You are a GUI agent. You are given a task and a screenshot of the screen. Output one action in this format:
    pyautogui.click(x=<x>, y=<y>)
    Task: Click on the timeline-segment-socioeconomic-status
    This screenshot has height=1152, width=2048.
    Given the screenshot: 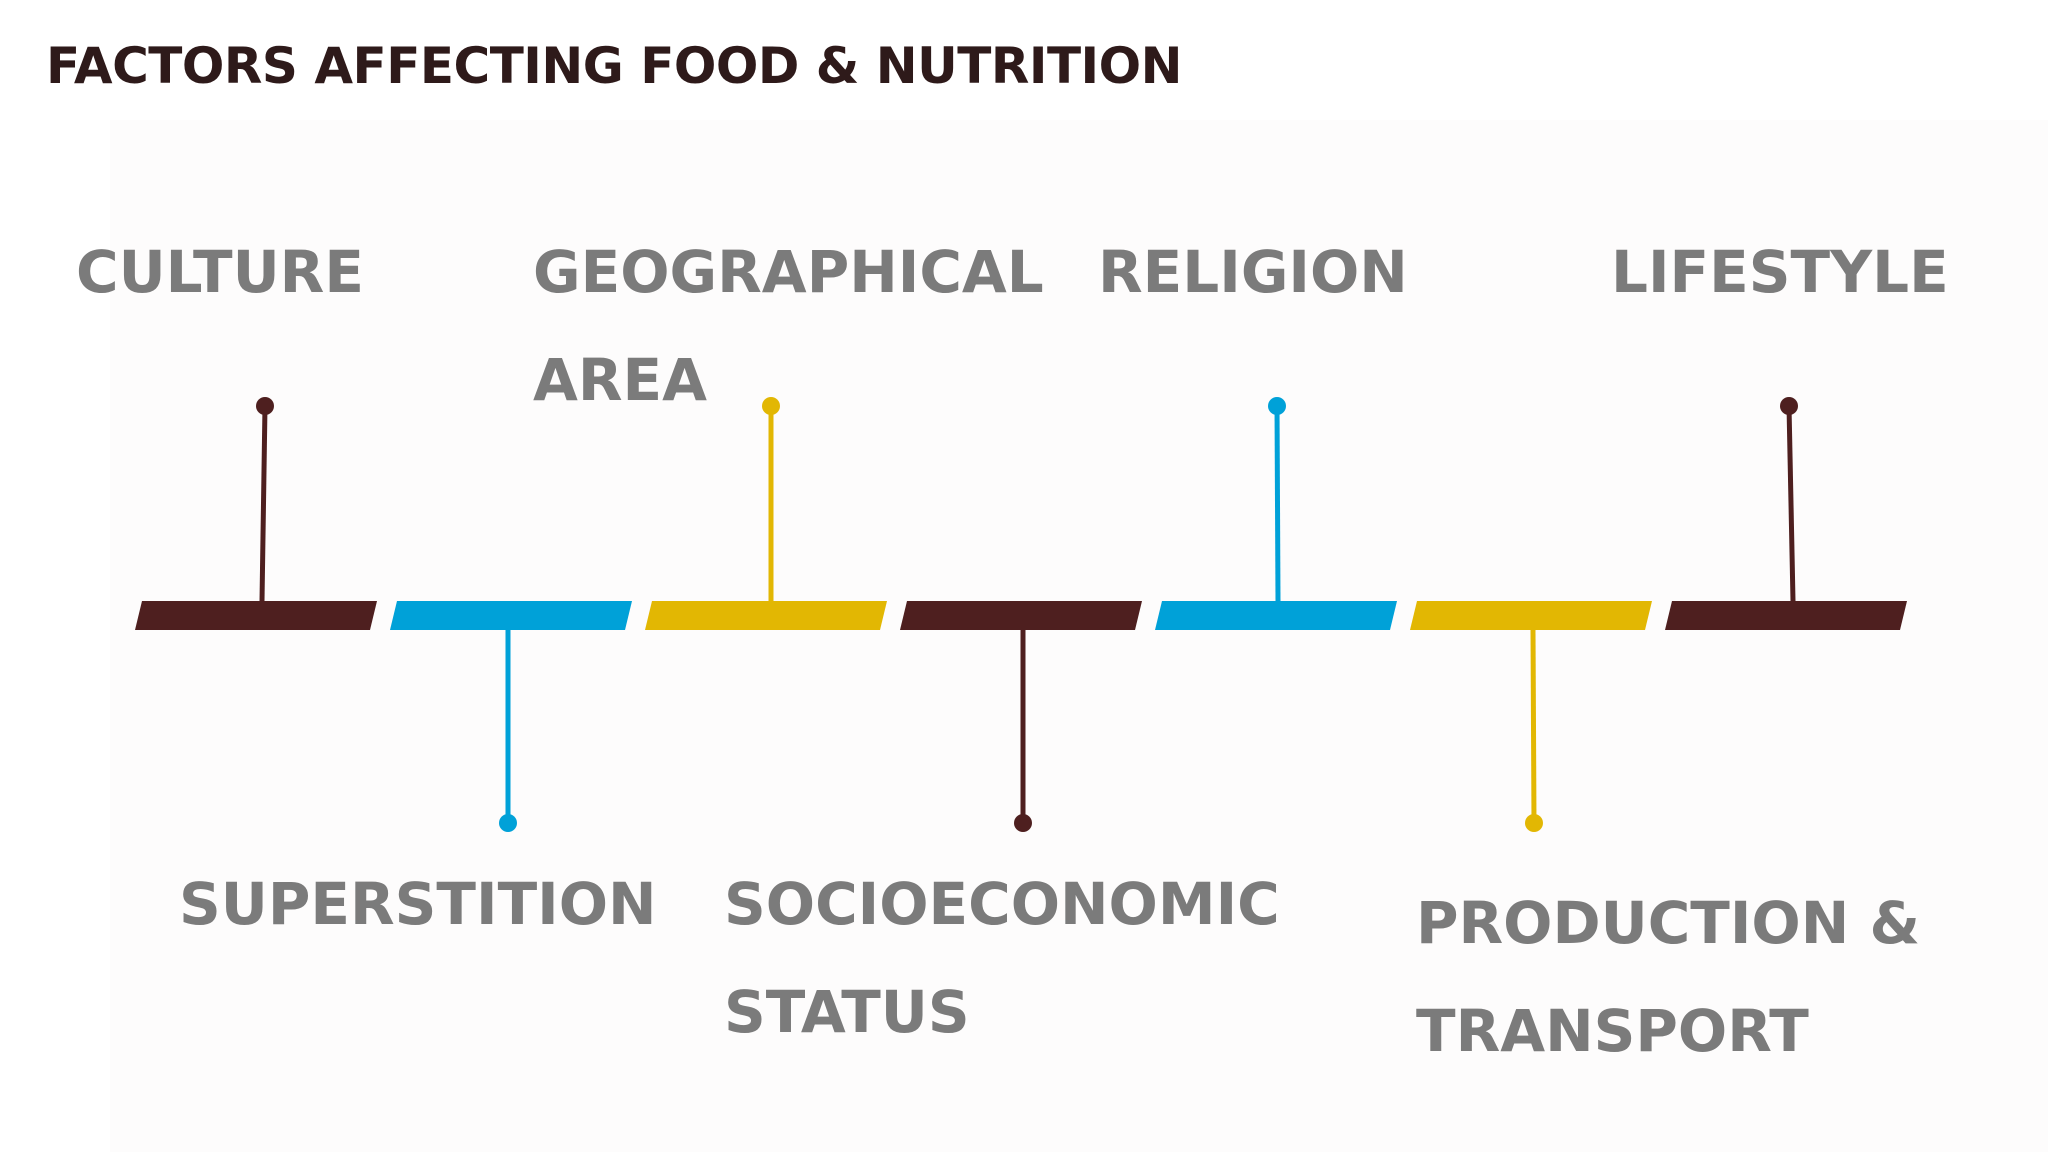 What is the action you would take?
    pyautogui.click(x=1021, y=615)
    